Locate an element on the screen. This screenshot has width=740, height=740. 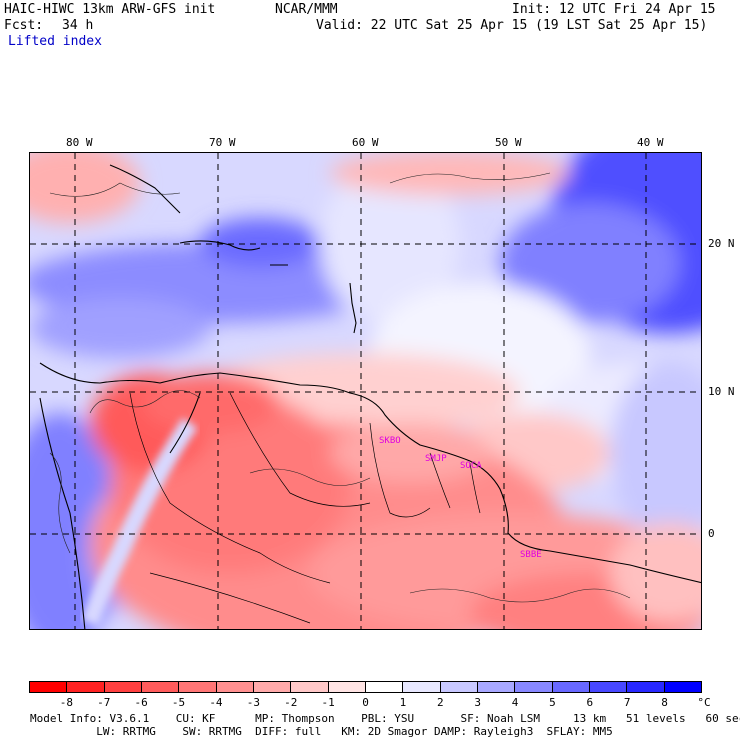
lon-label-70w: 70 W is located at coordinates (222, 142).